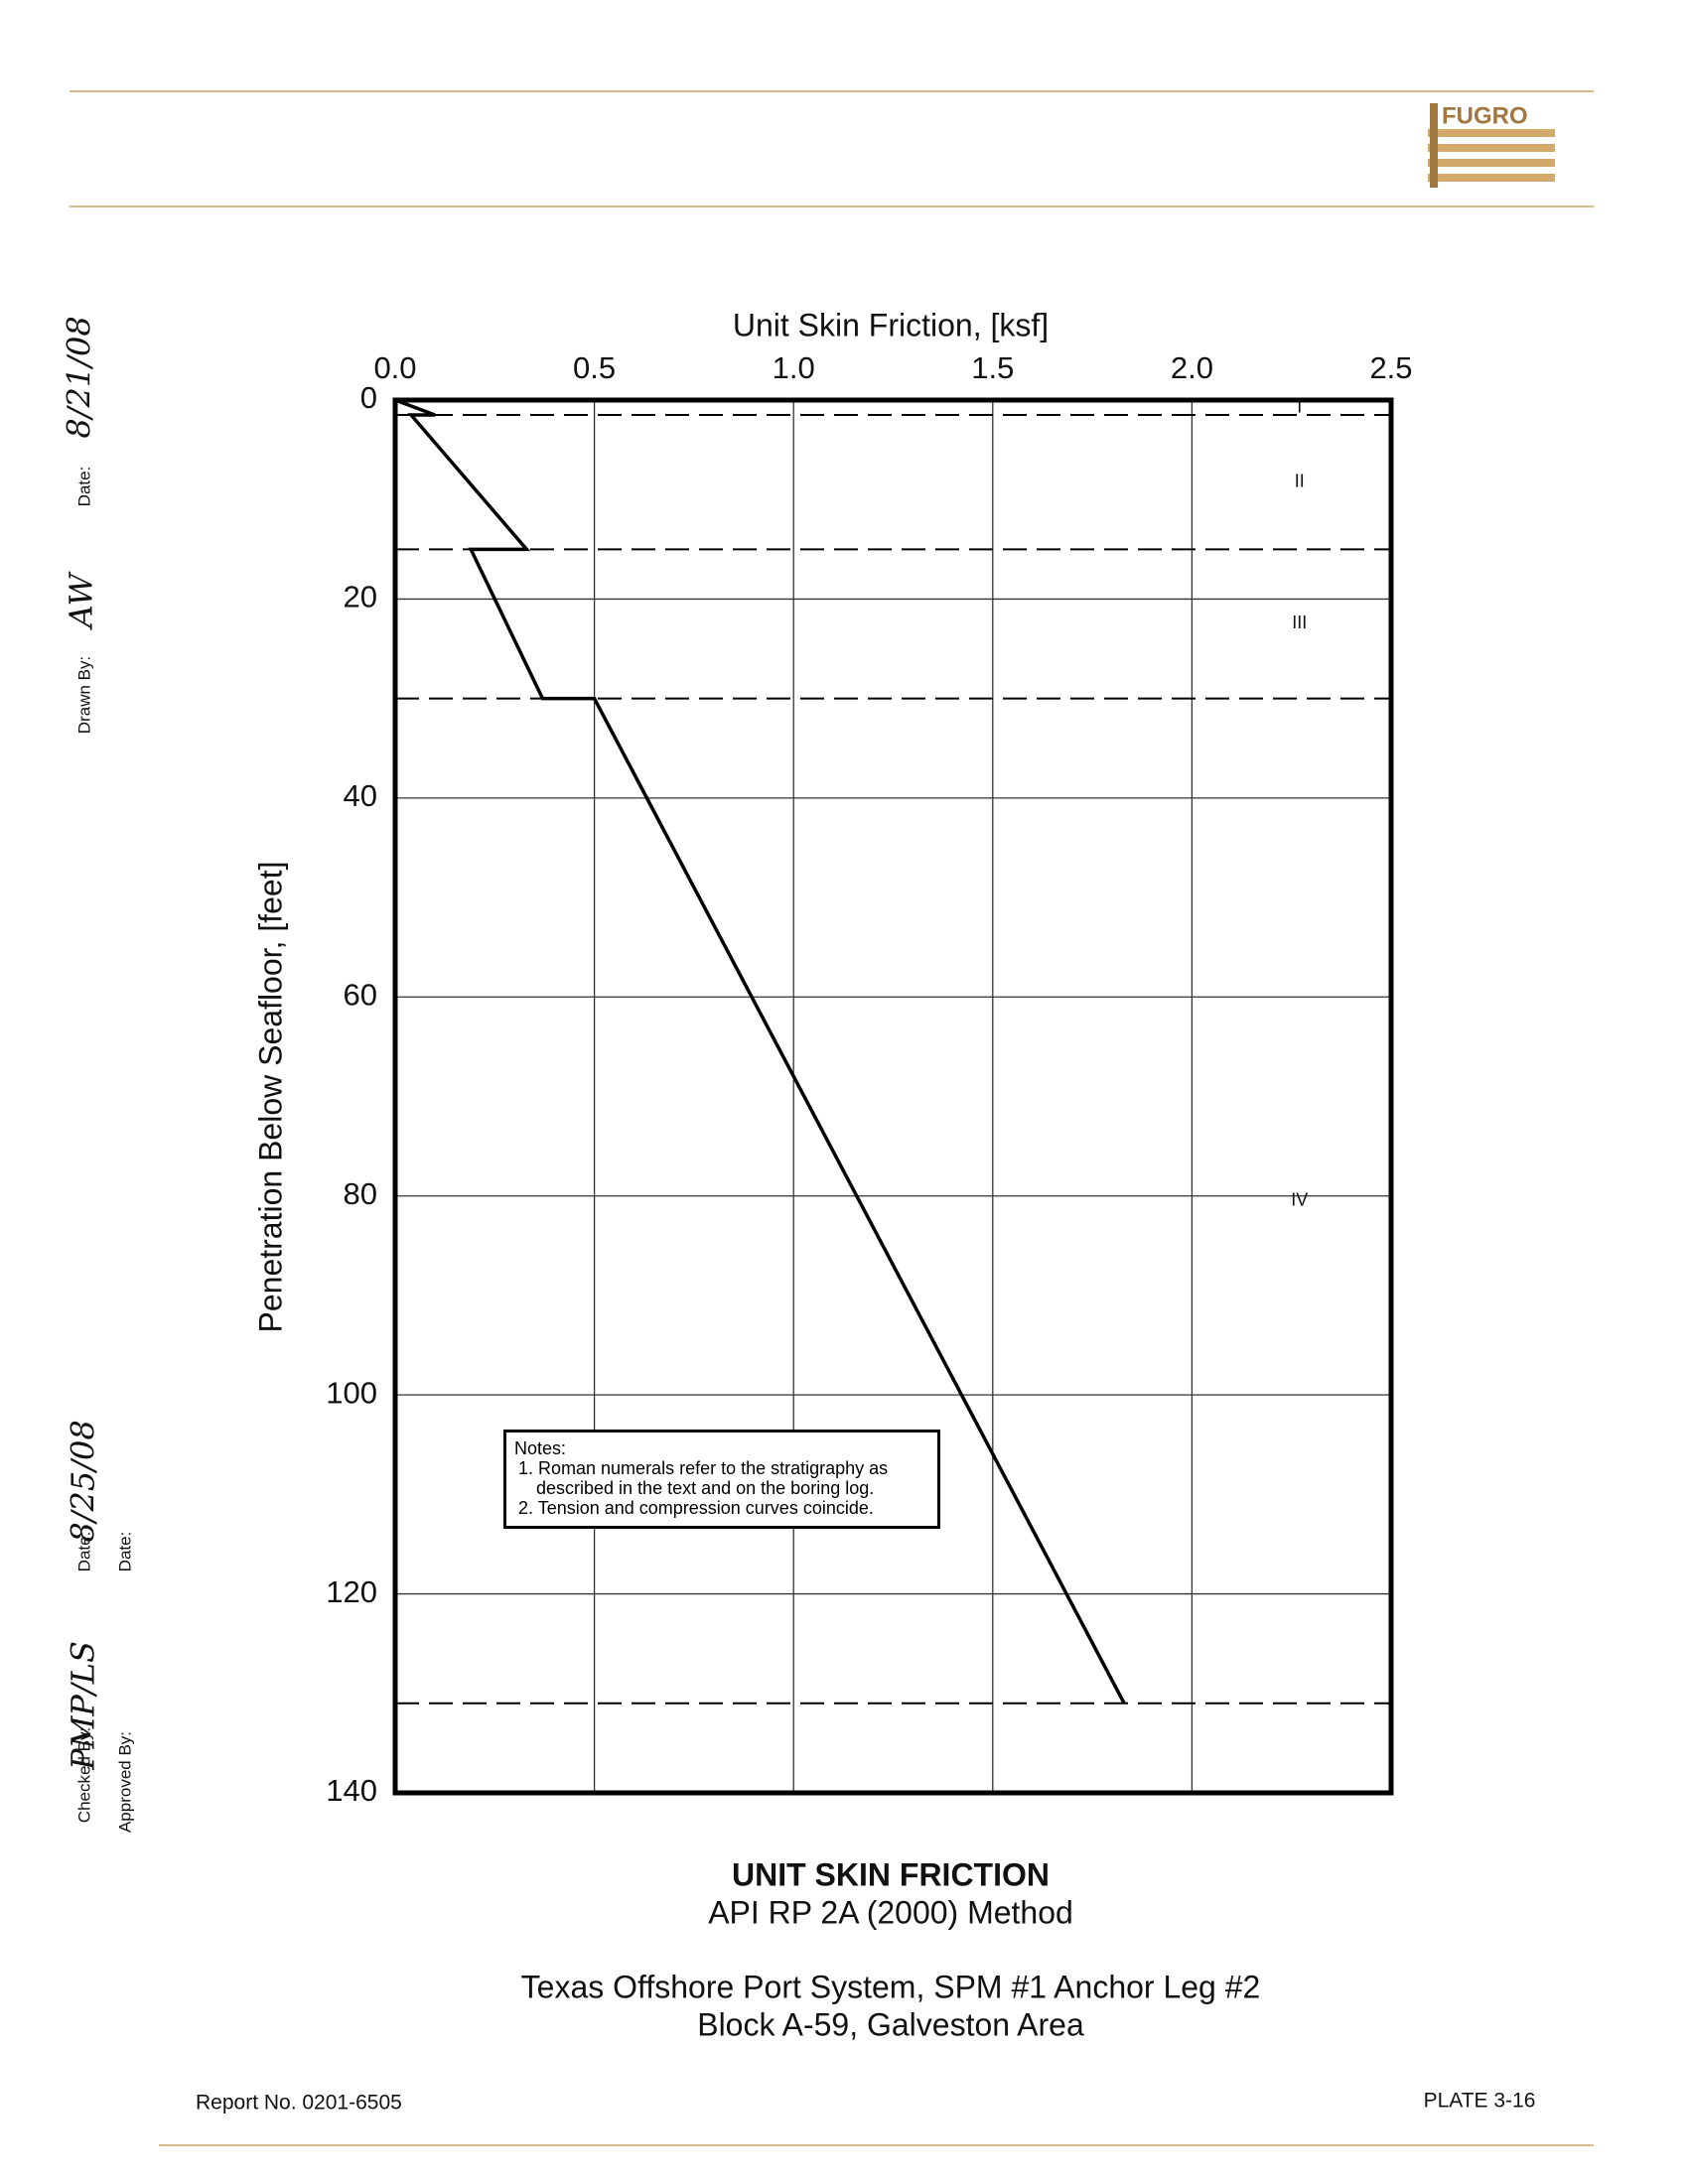  Describe the element at coordinates (360, 1193) in the screenshot. I see `y-tick-label: 80` at that location.